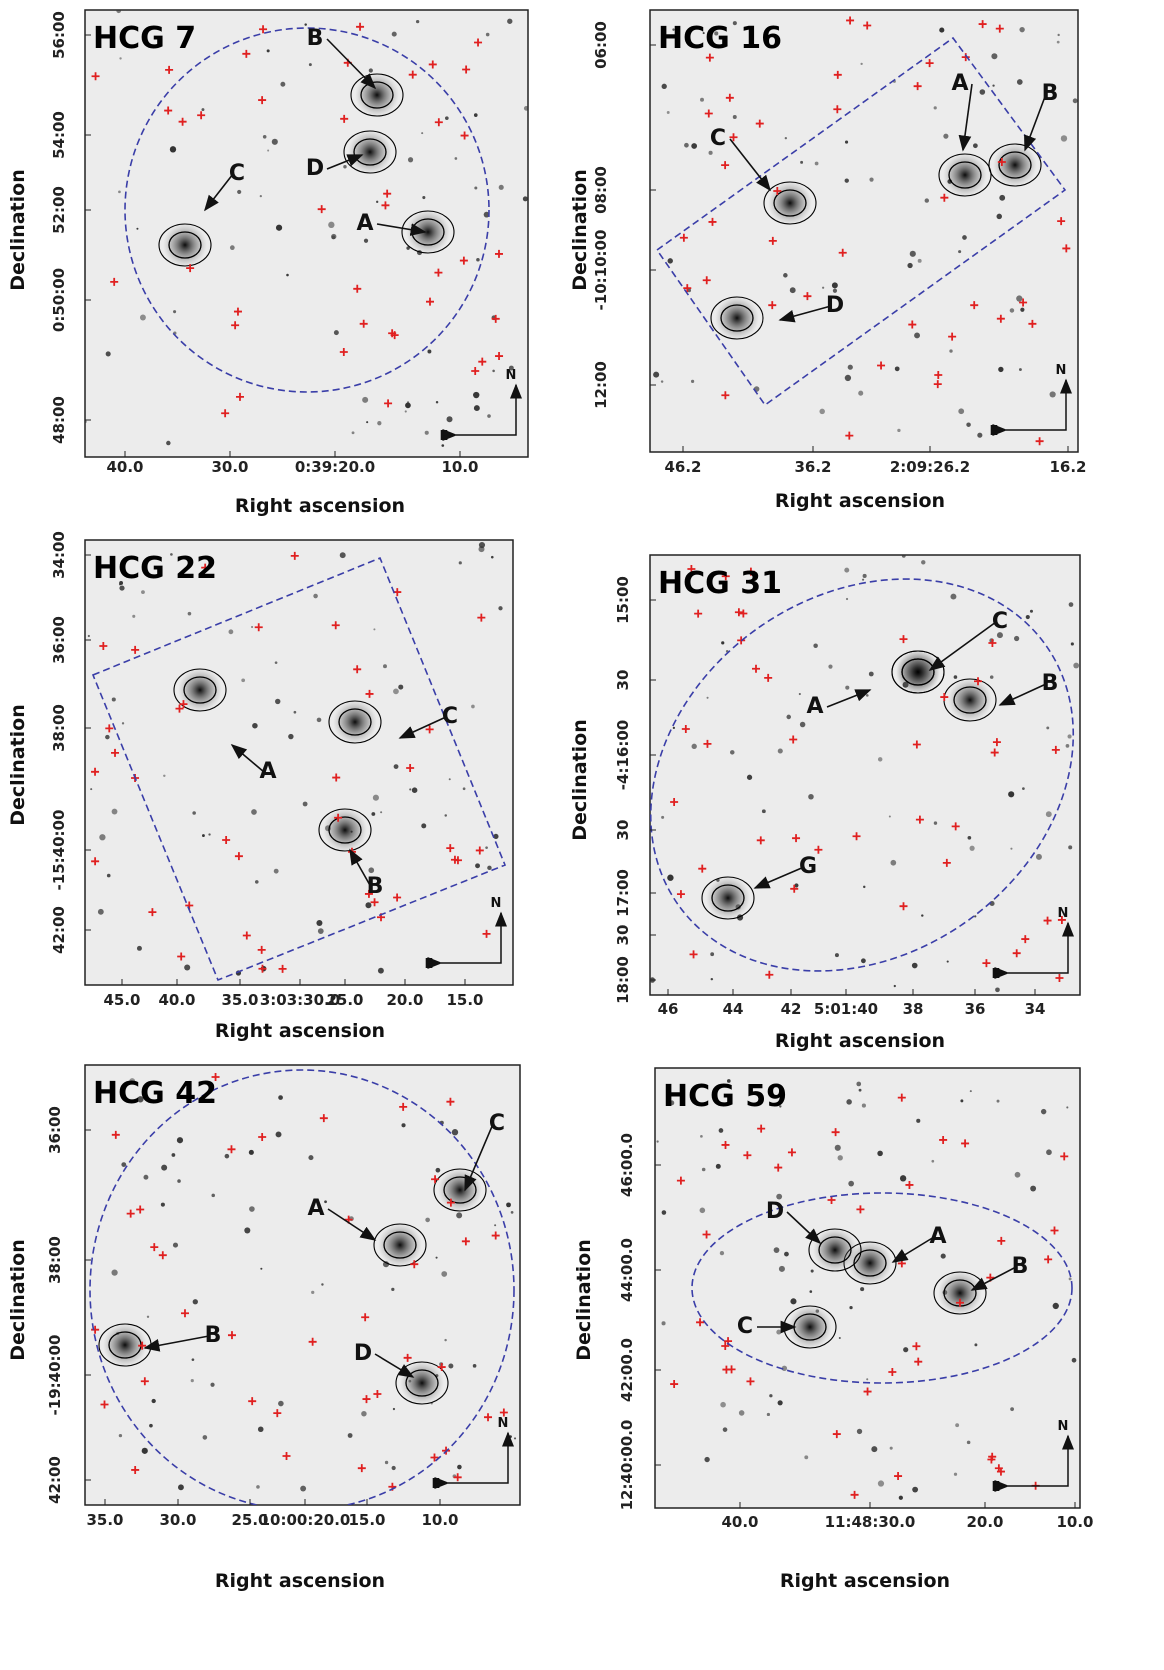 The image size is (1164, 1670). Describe the element at coordinates (59, 210) in the screenshot. I see `y-tick-label: 52:00` at that location.